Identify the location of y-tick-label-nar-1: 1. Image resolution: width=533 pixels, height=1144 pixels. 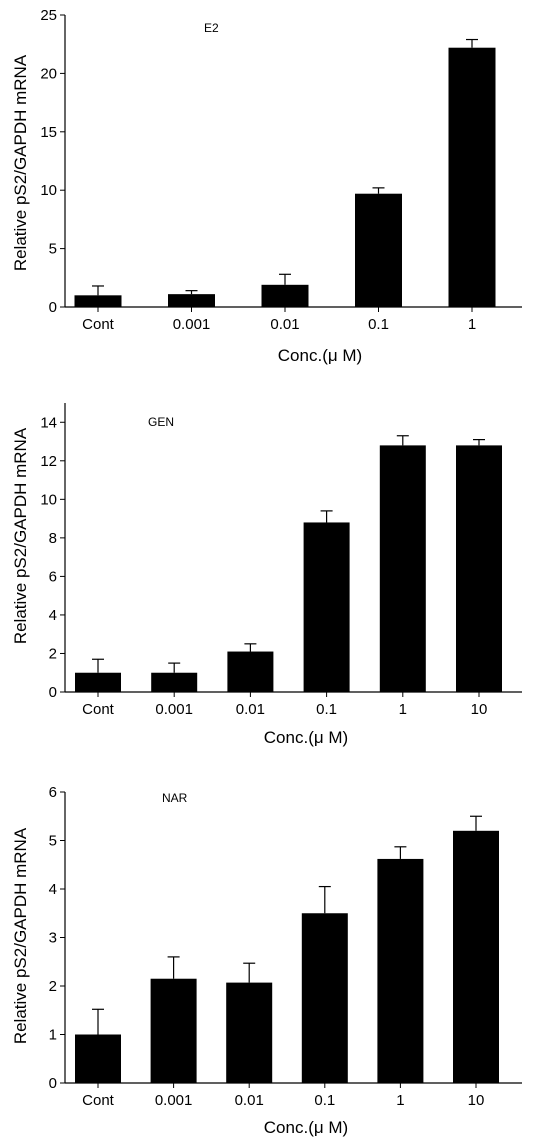
(53, 1035).